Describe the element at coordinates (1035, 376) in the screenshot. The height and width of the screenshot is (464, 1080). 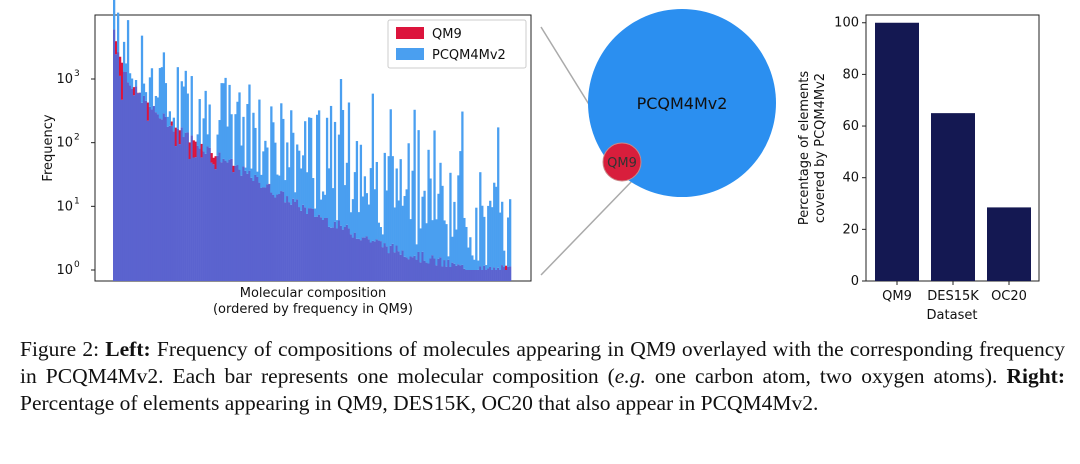
I see `caption-right-label: Right:` at that location.